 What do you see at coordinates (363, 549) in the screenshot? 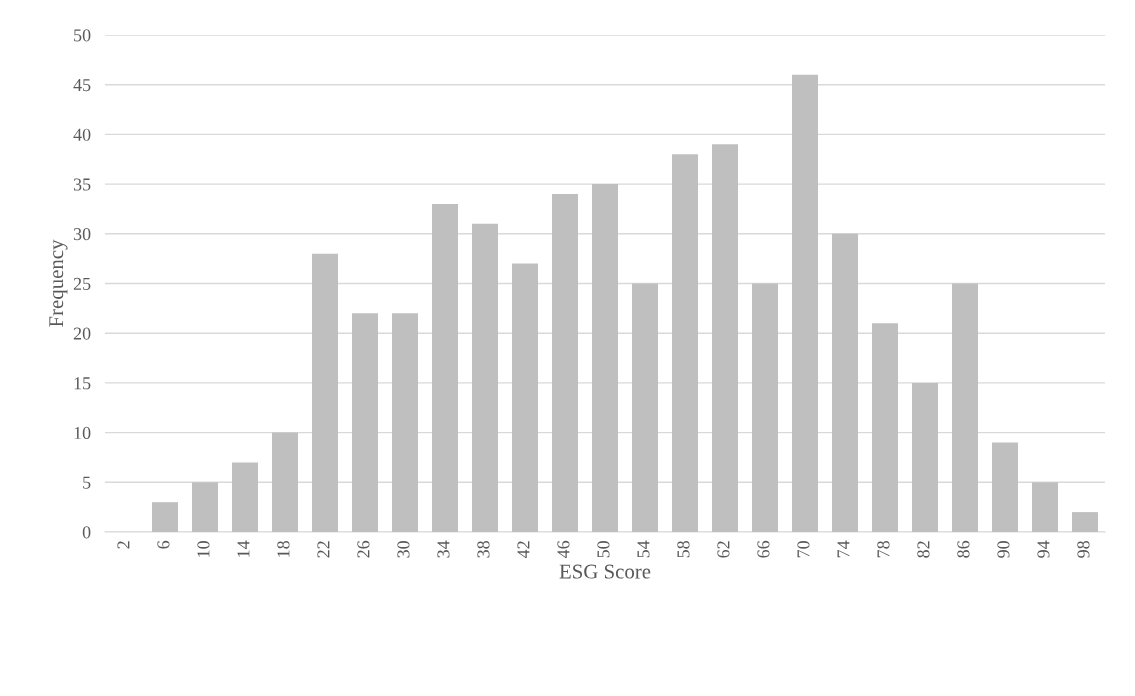
I see `x-tick-label: 26` at bounding box center [363, 549].